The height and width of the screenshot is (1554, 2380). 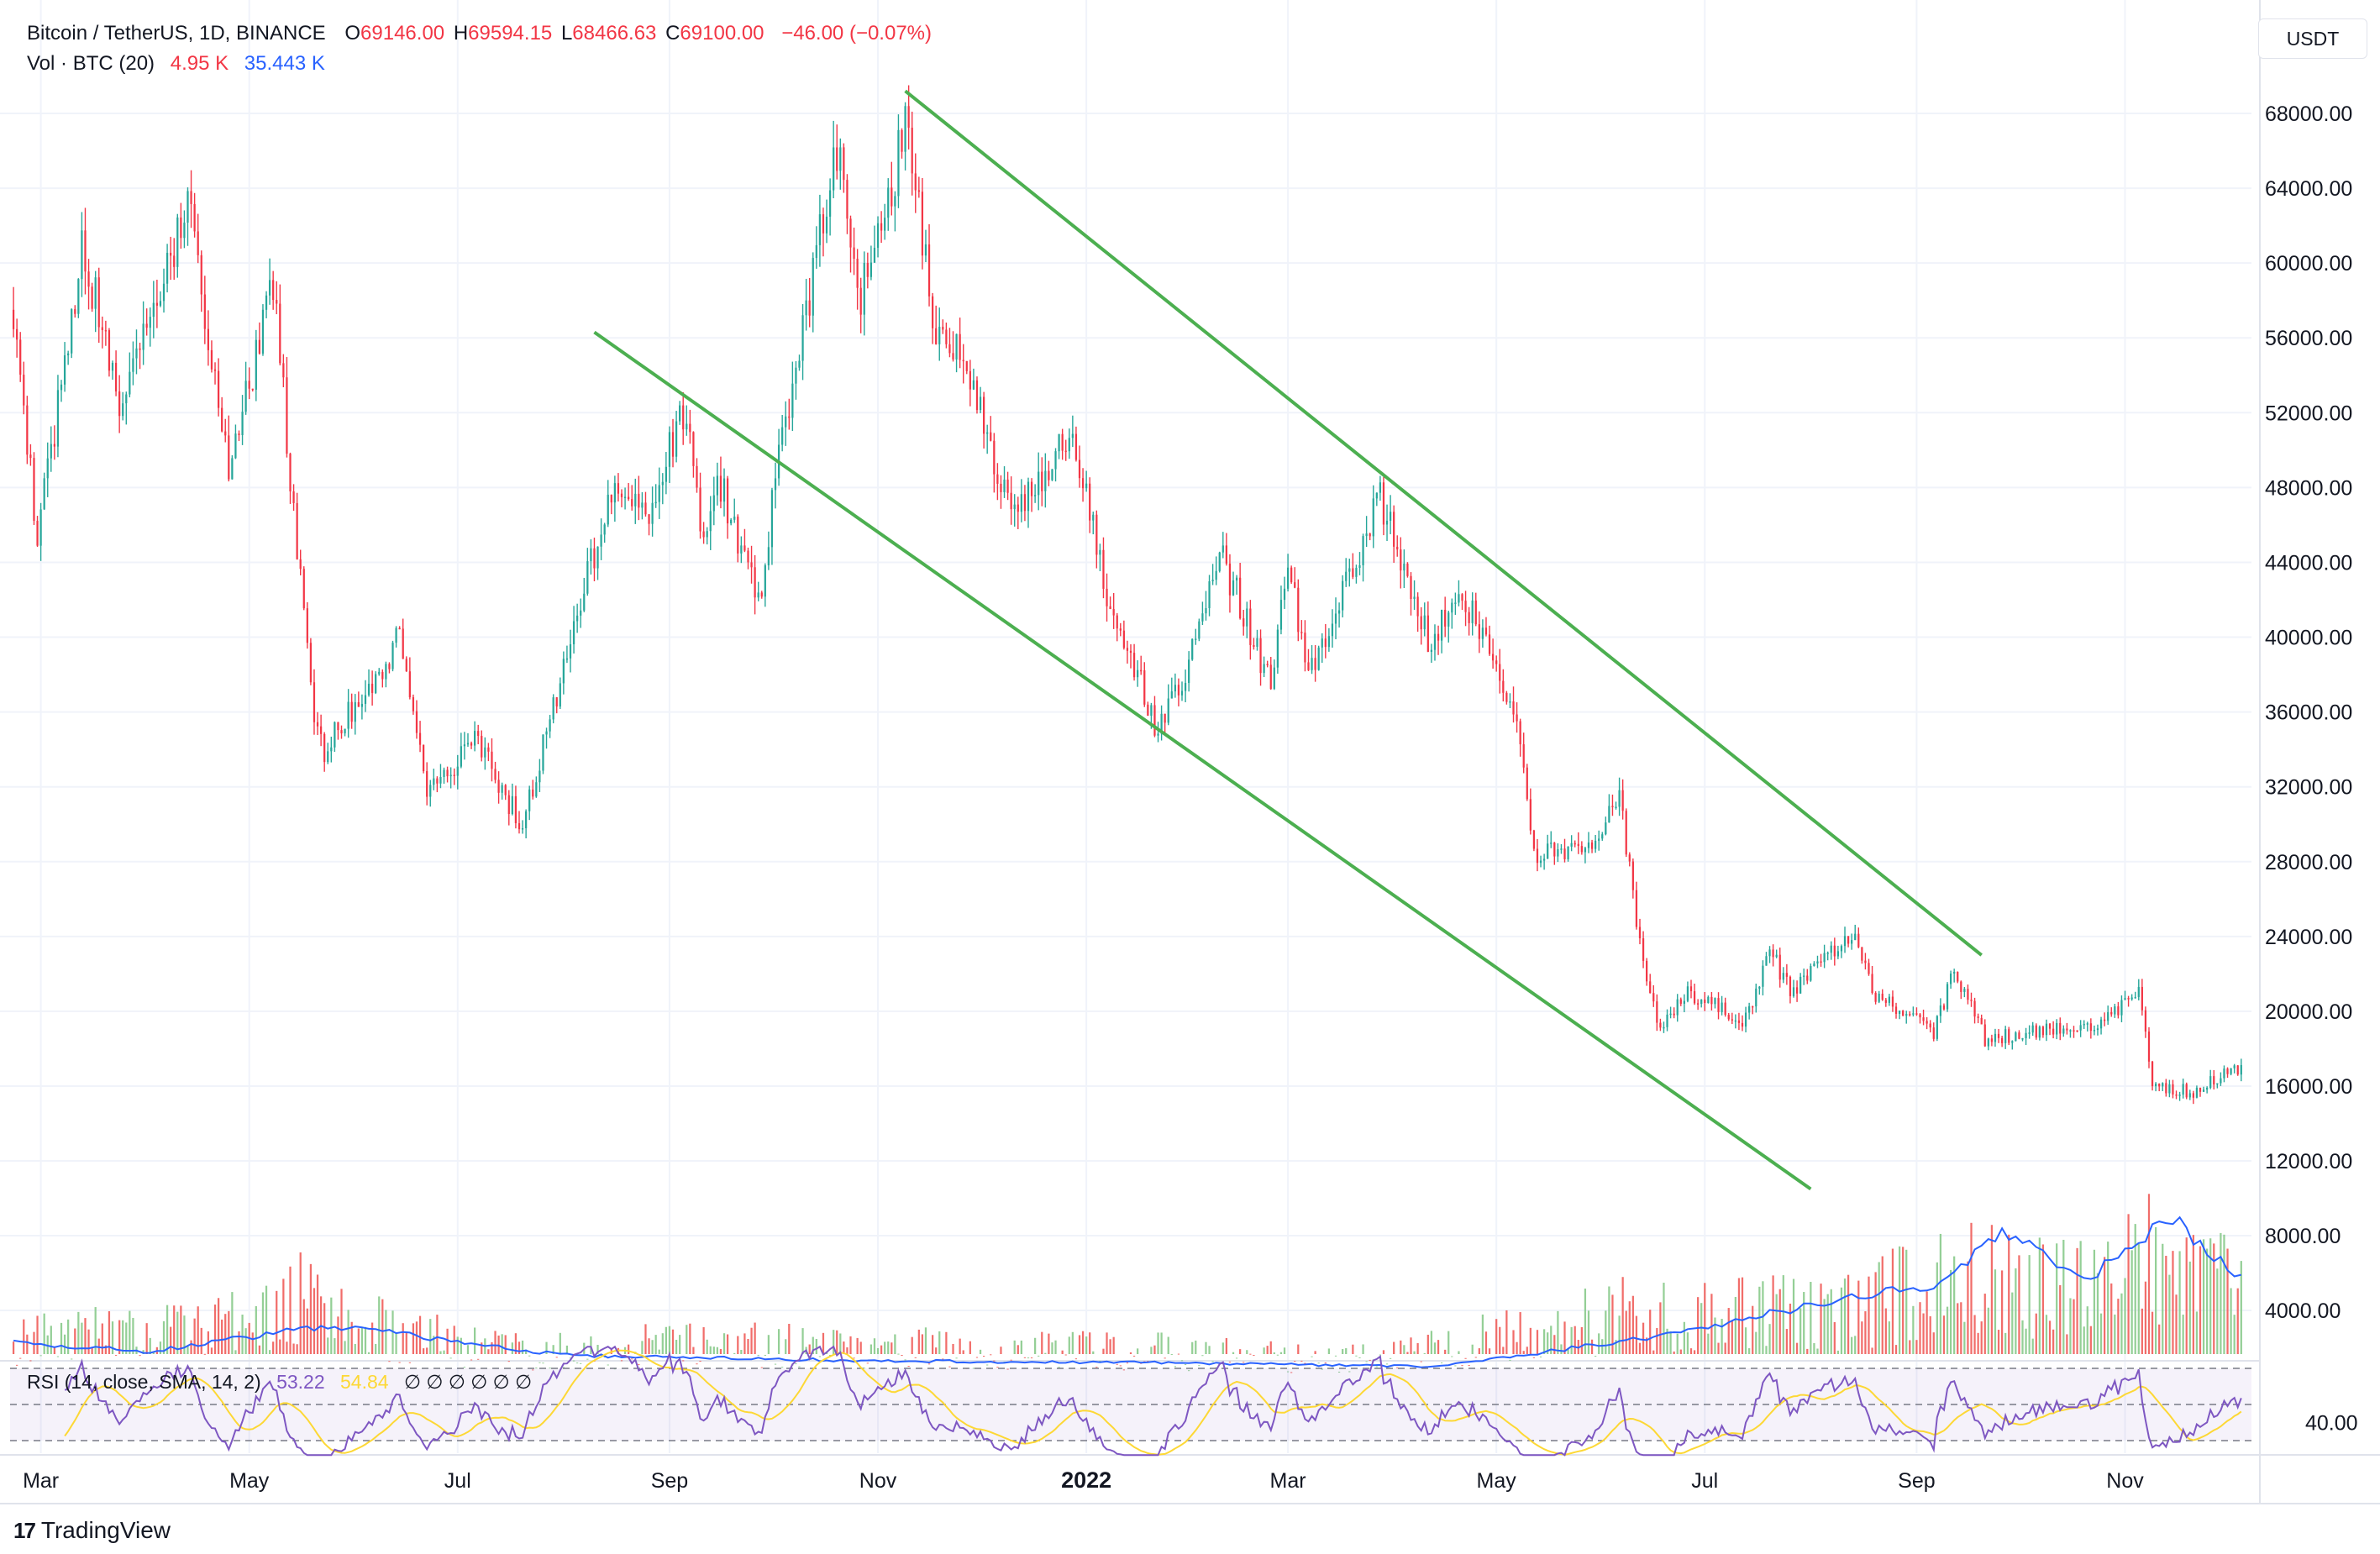 I want to click on time-tick-label: Sep, so click(x=1916, y=1481).